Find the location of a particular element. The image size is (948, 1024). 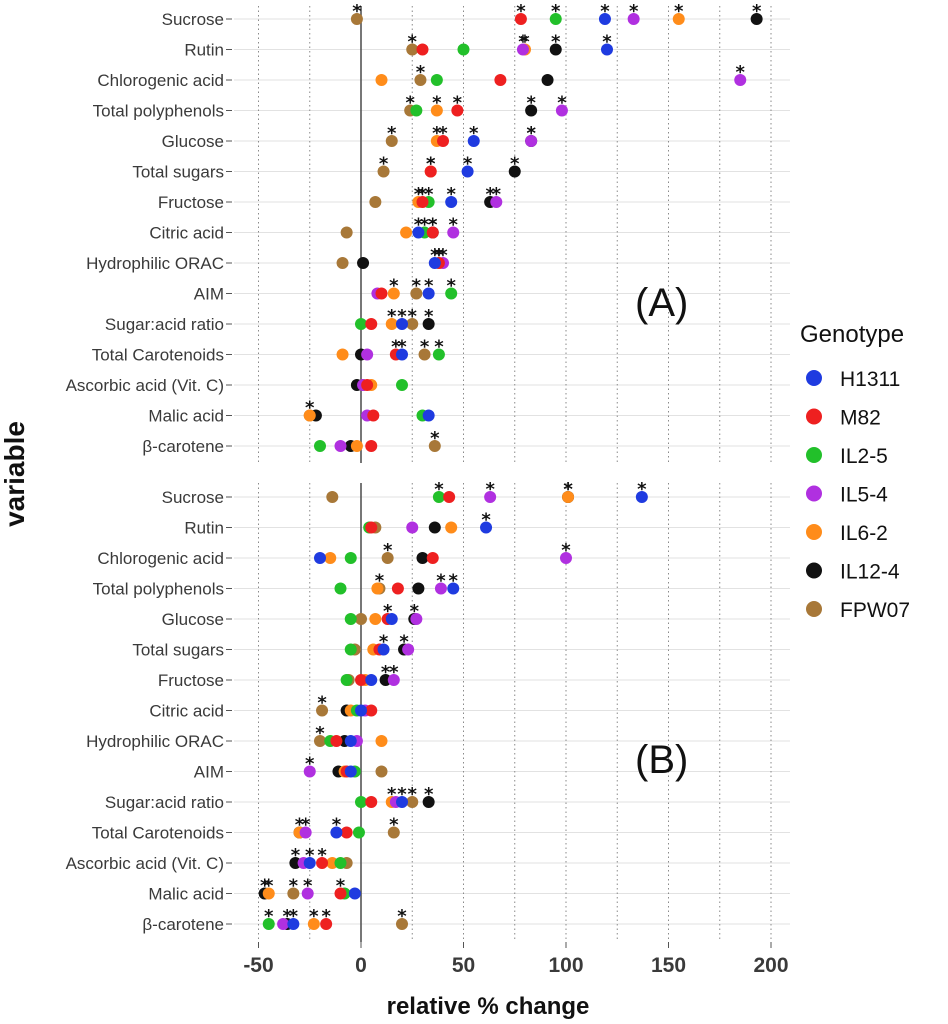

y-tick-label: Total Carotenoids is located at coordinates (158, 355).